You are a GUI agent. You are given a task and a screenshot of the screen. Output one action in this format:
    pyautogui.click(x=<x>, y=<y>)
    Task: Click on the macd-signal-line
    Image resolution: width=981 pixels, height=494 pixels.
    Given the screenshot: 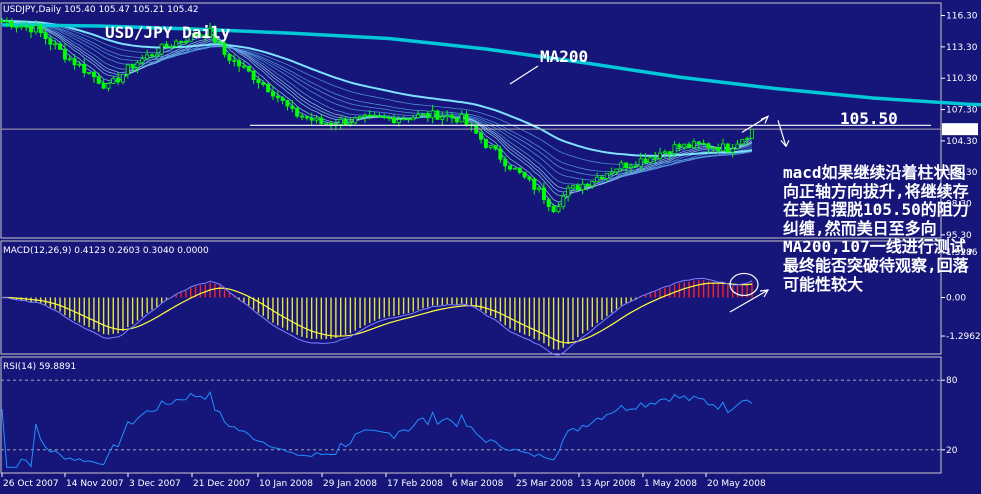 What is the action you would take?
    pyautogui.click(x=377, y=313)
    